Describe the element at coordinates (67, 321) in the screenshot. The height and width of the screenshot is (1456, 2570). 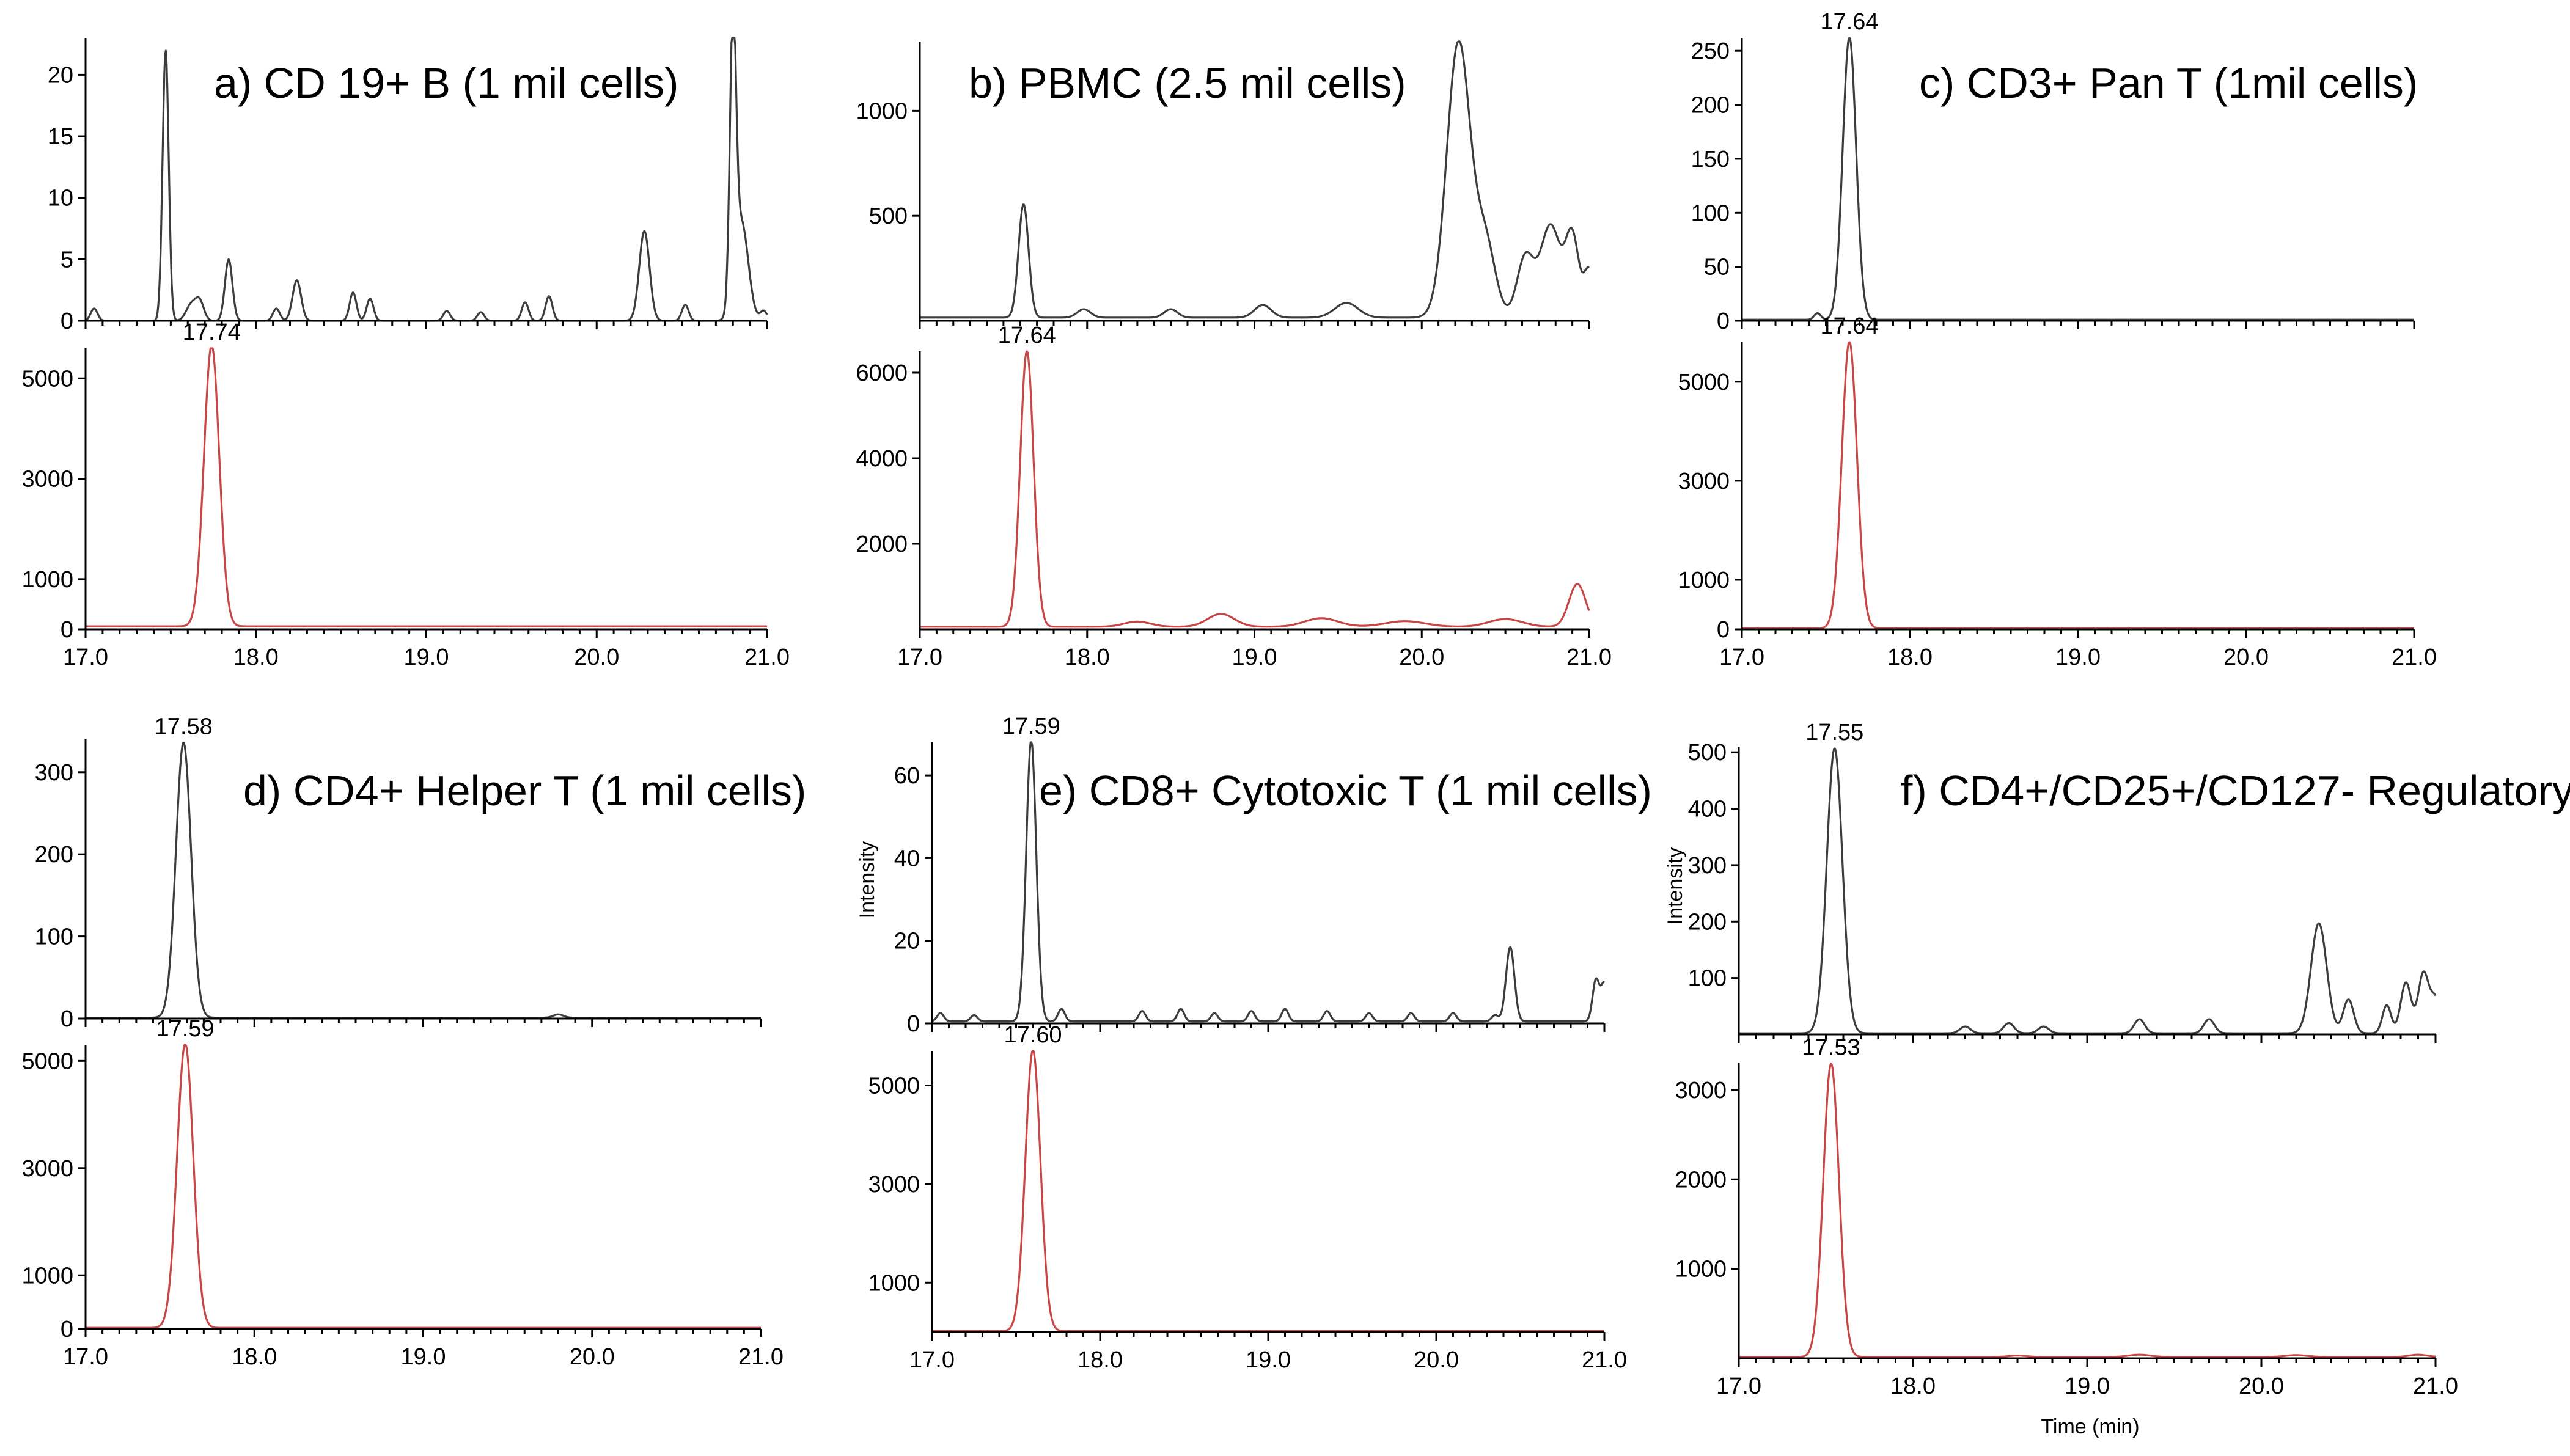
I see `y-tick-label-top-panel-a: 0` at that location.